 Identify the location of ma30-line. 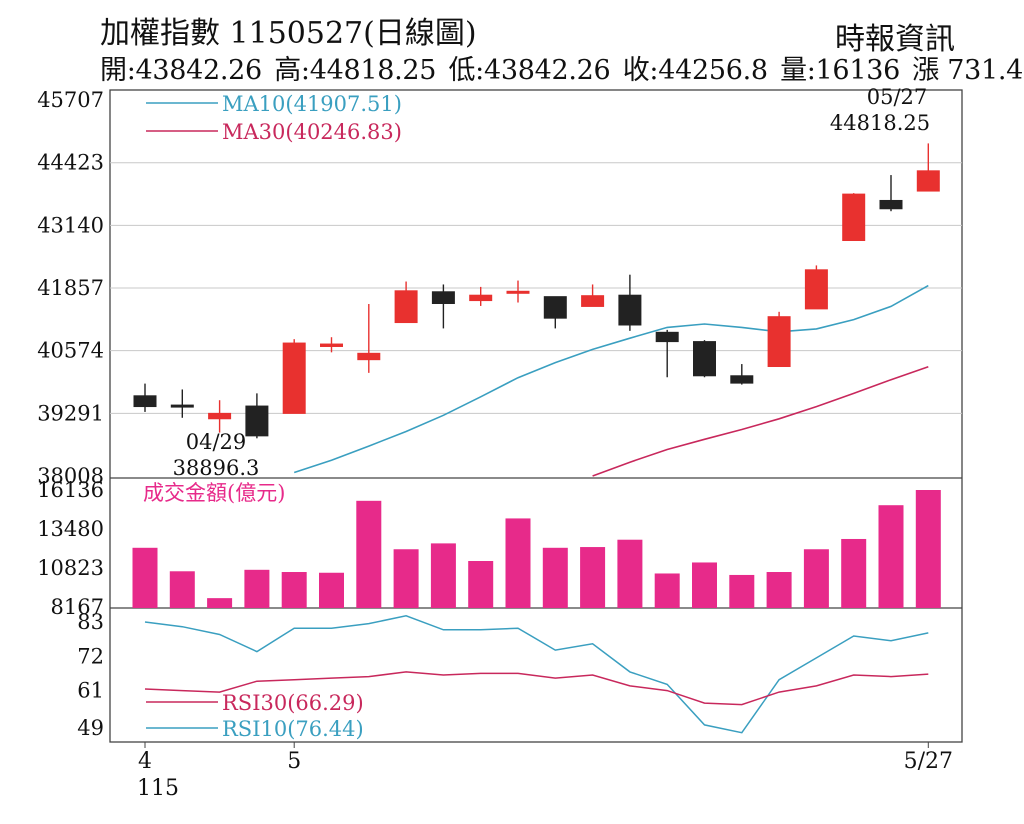
(760, 421).